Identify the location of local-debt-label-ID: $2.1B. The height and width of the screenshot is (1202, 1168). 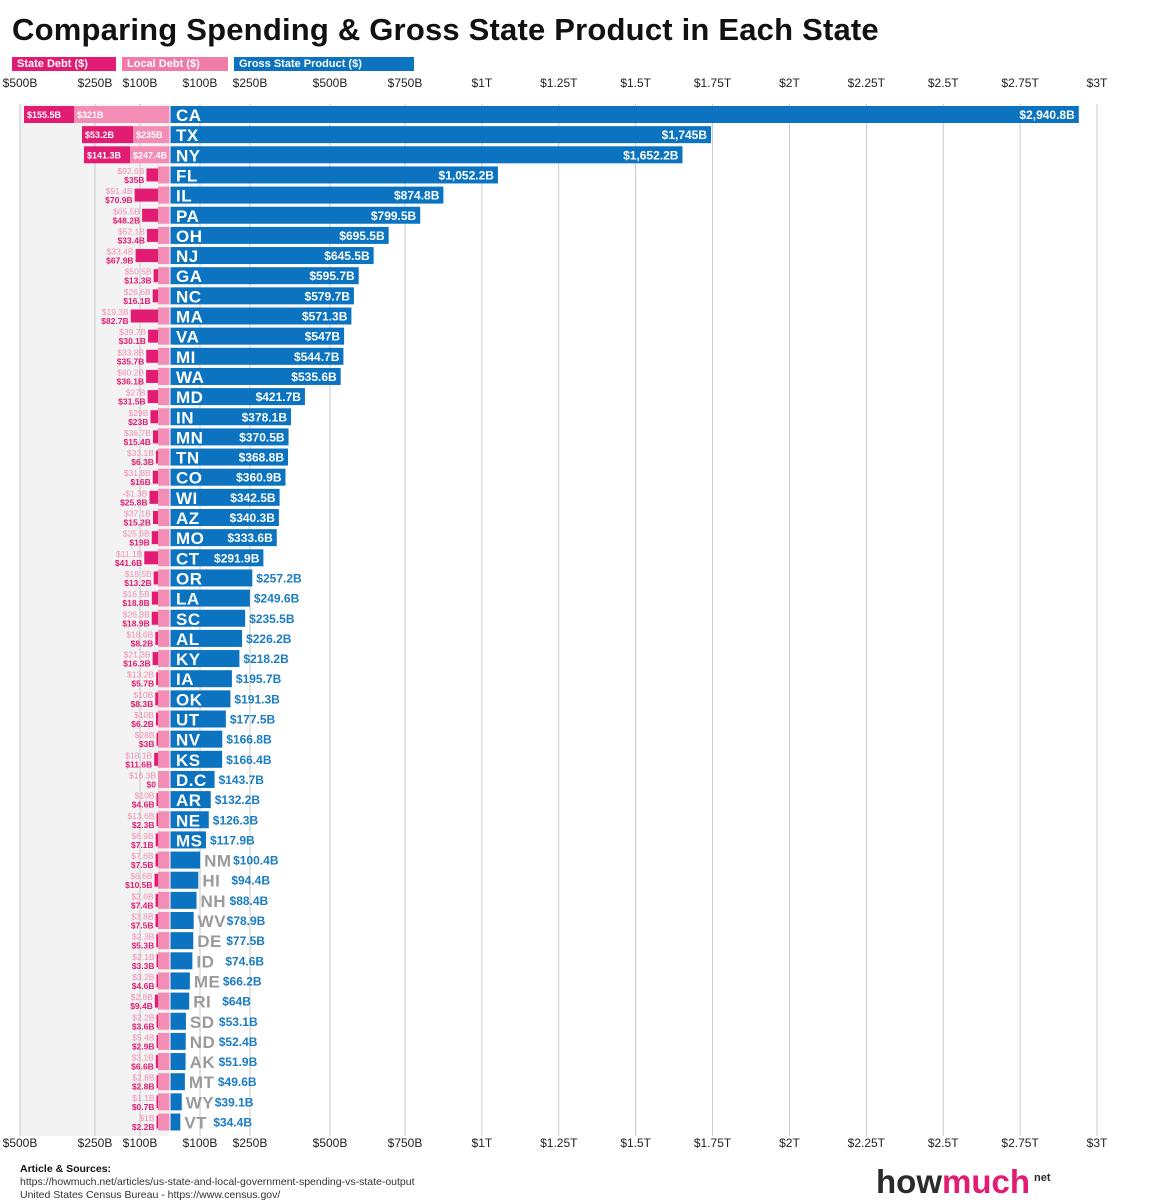
(143, 957).